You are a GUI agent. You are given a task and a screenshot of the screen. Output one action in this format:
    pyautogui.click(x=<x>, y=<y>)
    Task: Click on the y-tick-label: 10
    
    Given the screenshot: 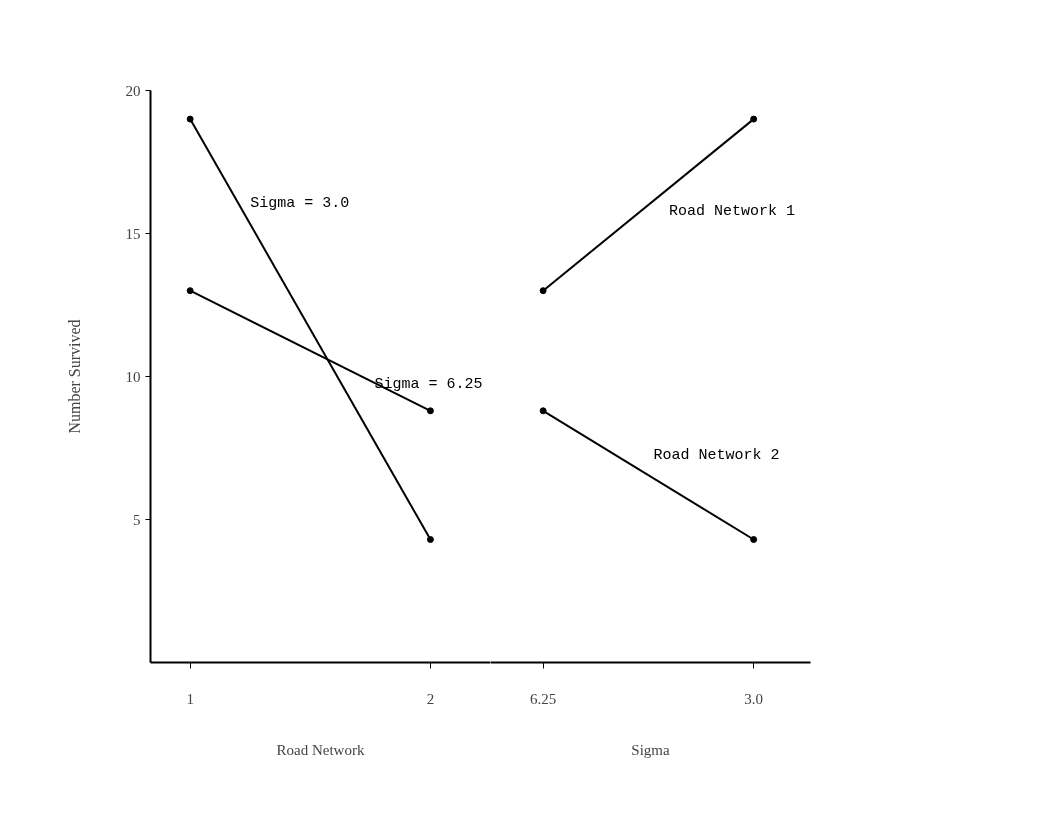 What is the action you would take?
    pyautogui.click(x=133, y=376)
    